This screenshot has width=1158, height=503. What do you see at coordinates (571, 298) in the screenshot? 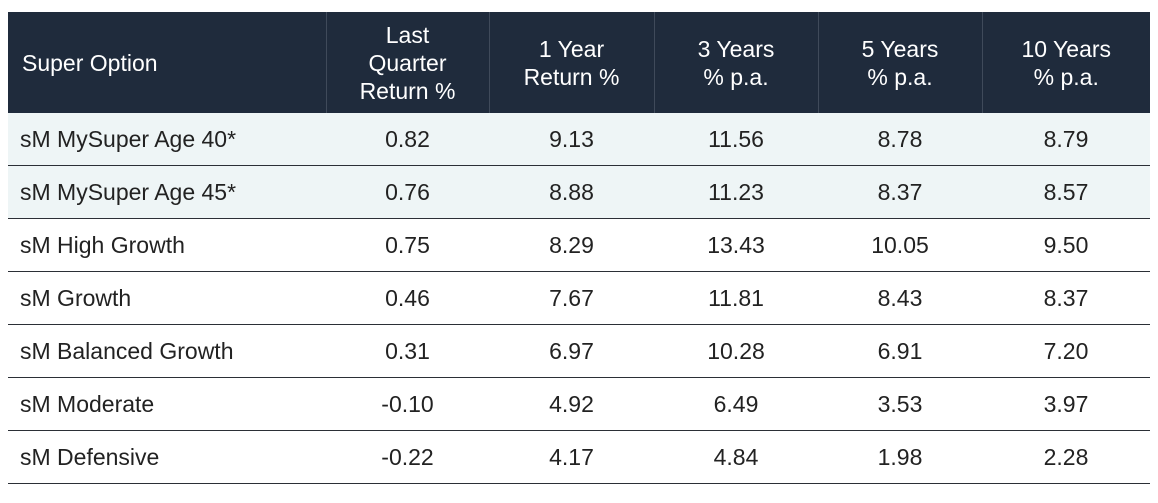
I see `one-year-cell: 7.67` at bounding box center [571, 298].